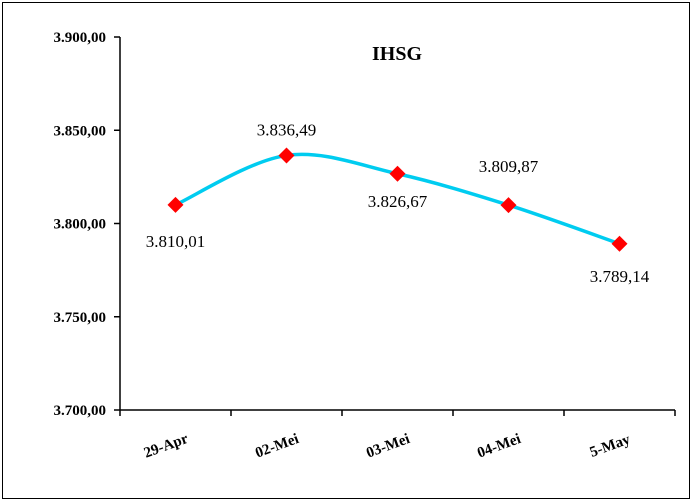  Describe the element at coordinates (80, 38) in the screenshot. I see `y-tick-label: 3.900,00` at that location.